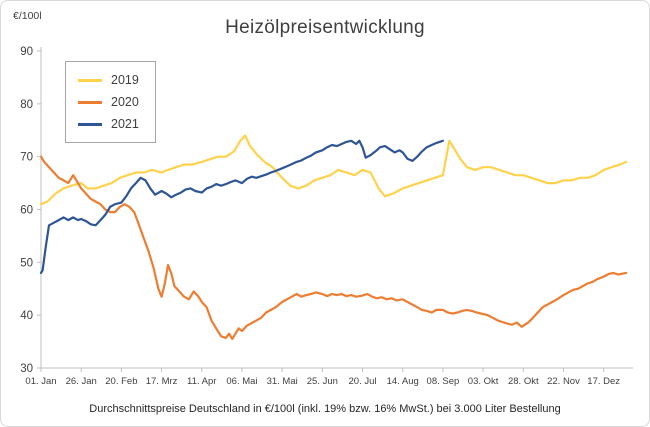 This screenshot has width=650, height=427. What do you see at coordinates (27, 16) in the screenshot?
I see `y-axis-unit-label: €/100l` at bounding box center [27, 16].